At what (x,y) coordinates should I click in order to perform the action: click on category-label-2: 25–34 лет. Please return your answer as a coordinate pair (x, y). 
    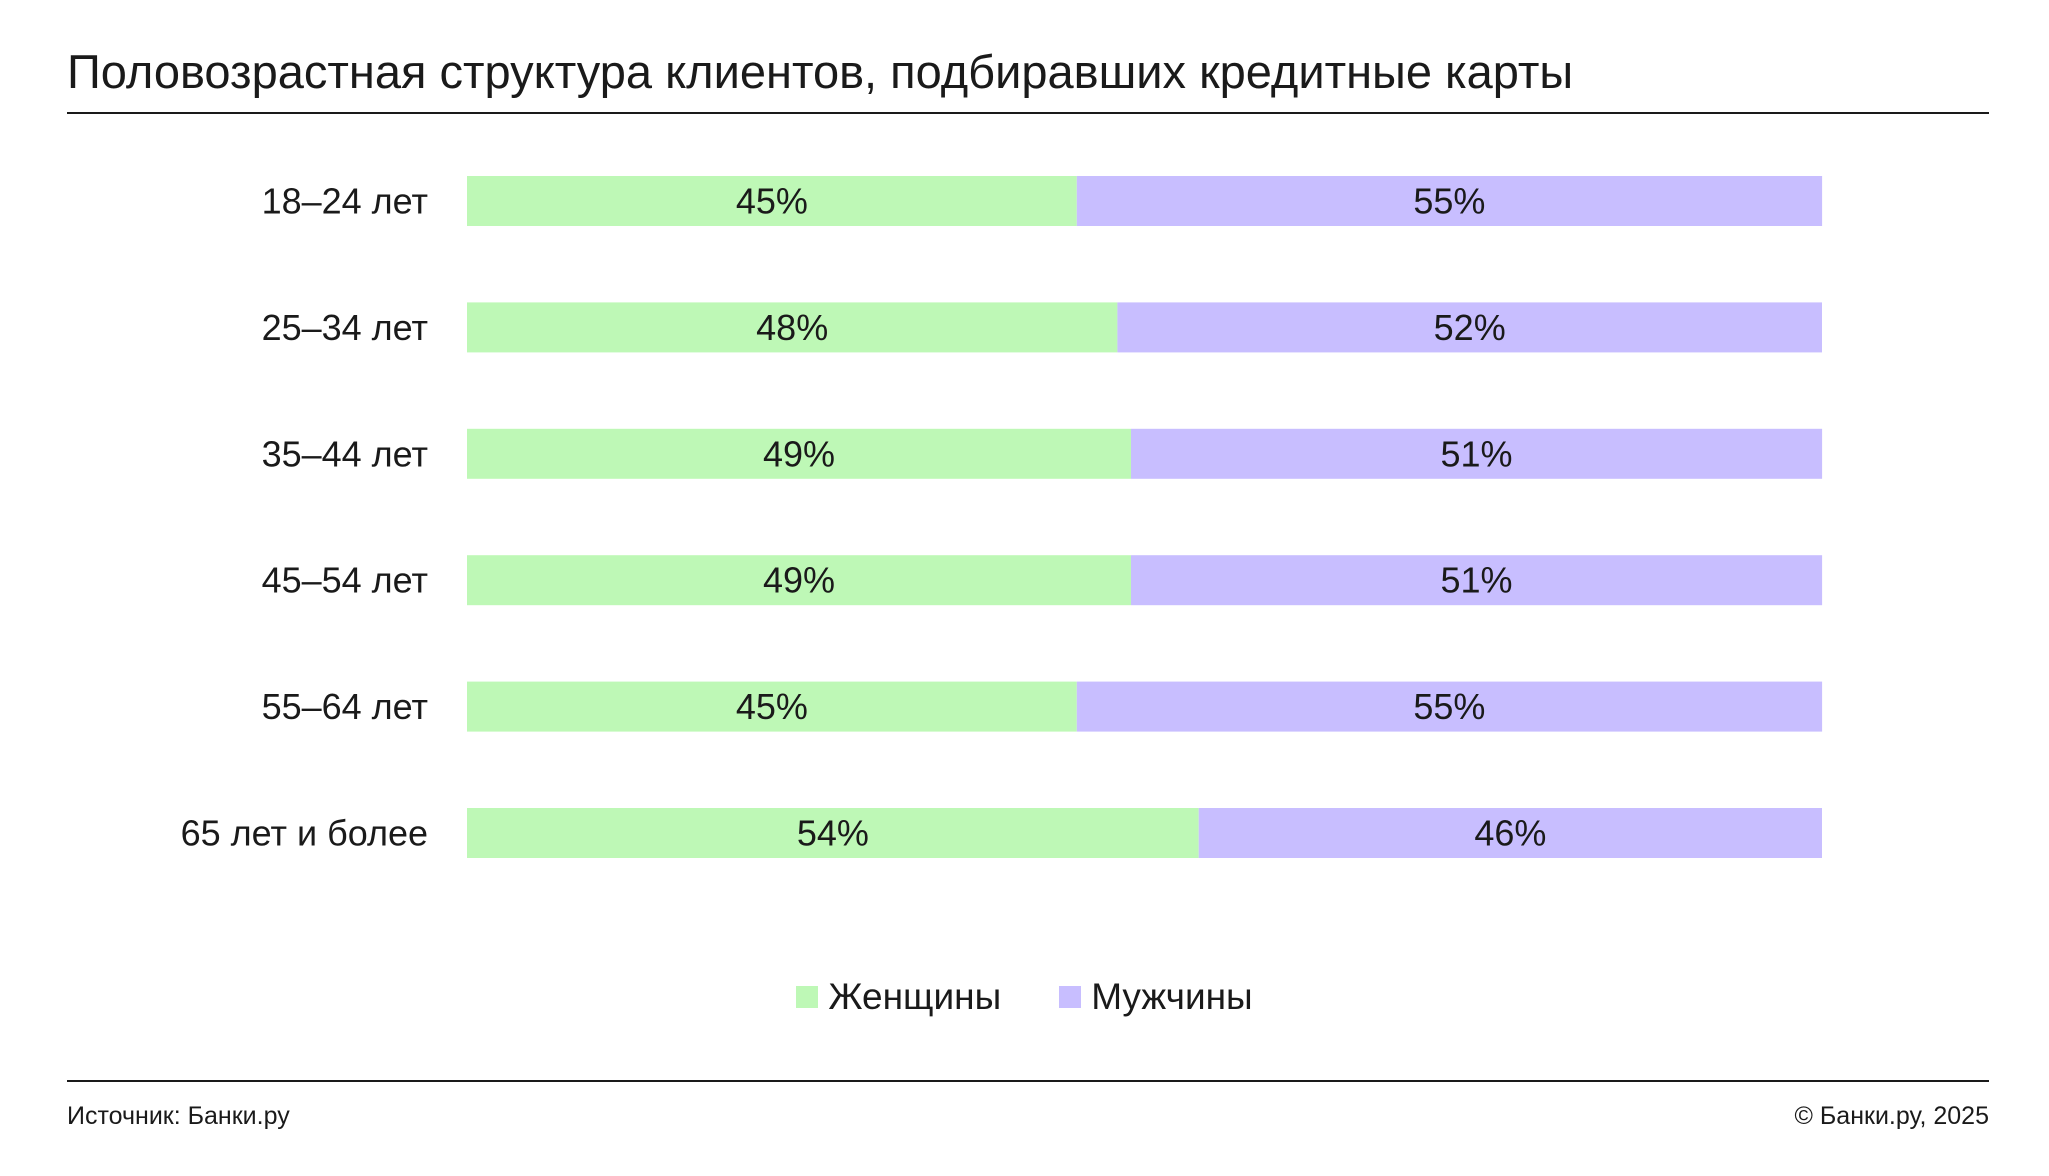
    Looking at the image, I should click on (345, 327).